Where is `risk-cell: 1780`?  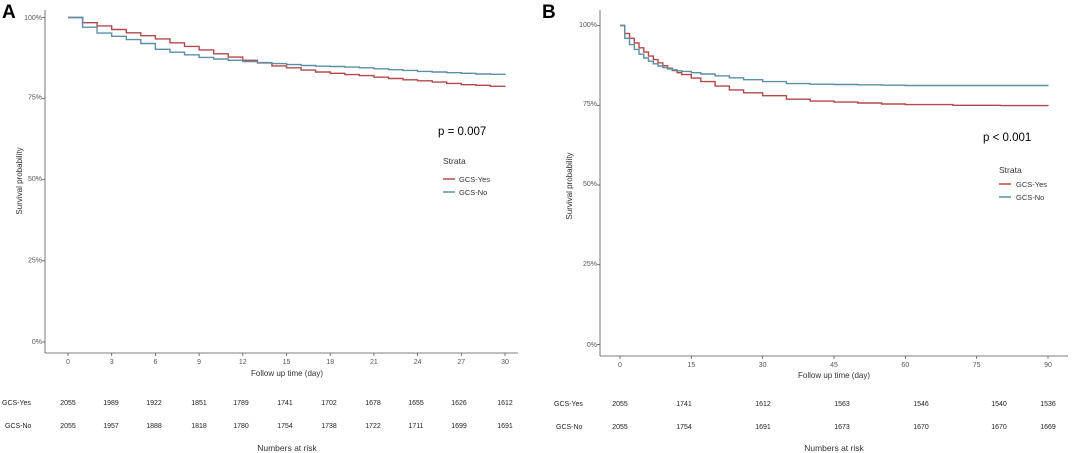 risk-cell: 1780 is located at coordinates (241, 426).